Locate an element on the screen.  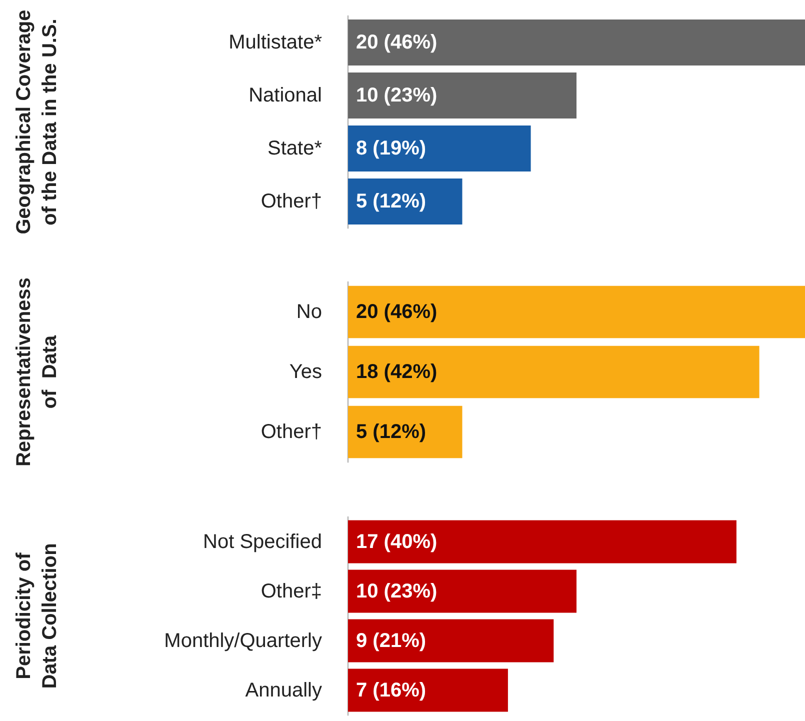
data-label: 17 (40%) is located at coordinates (397, 541).